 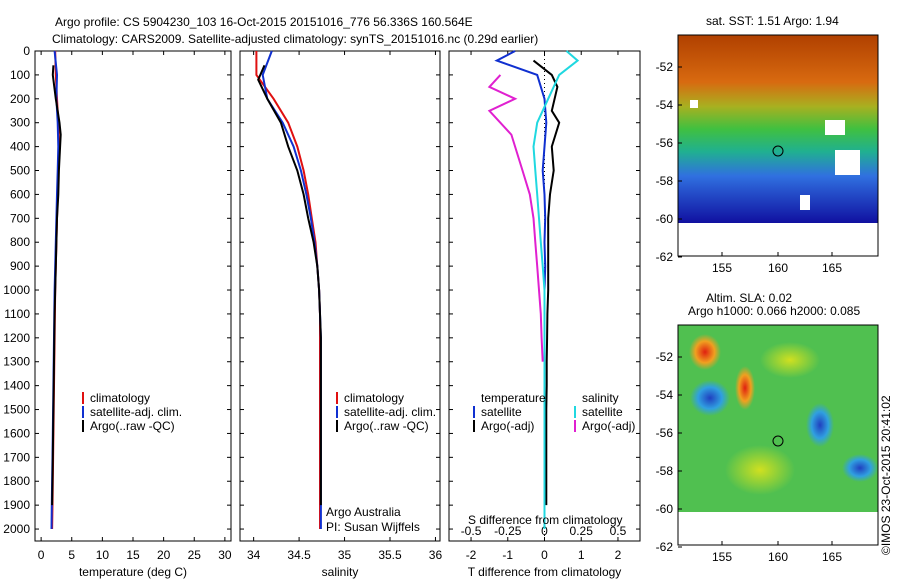 I want to click on y-tick-label: 800, so click(x=20, y=242).